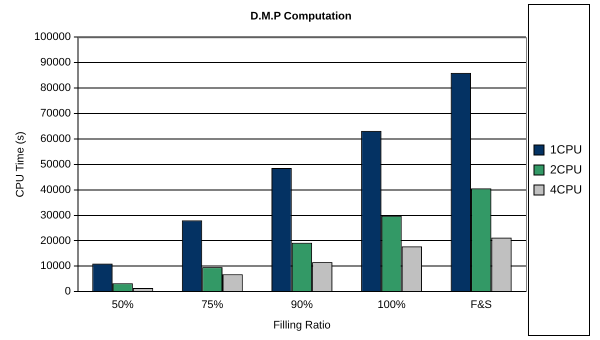 The height and width of the screenshot is (340, 600). Describe the element at coordinates (52, 37) in the screenshot. I see `y-tick-label: 100000` at that location.